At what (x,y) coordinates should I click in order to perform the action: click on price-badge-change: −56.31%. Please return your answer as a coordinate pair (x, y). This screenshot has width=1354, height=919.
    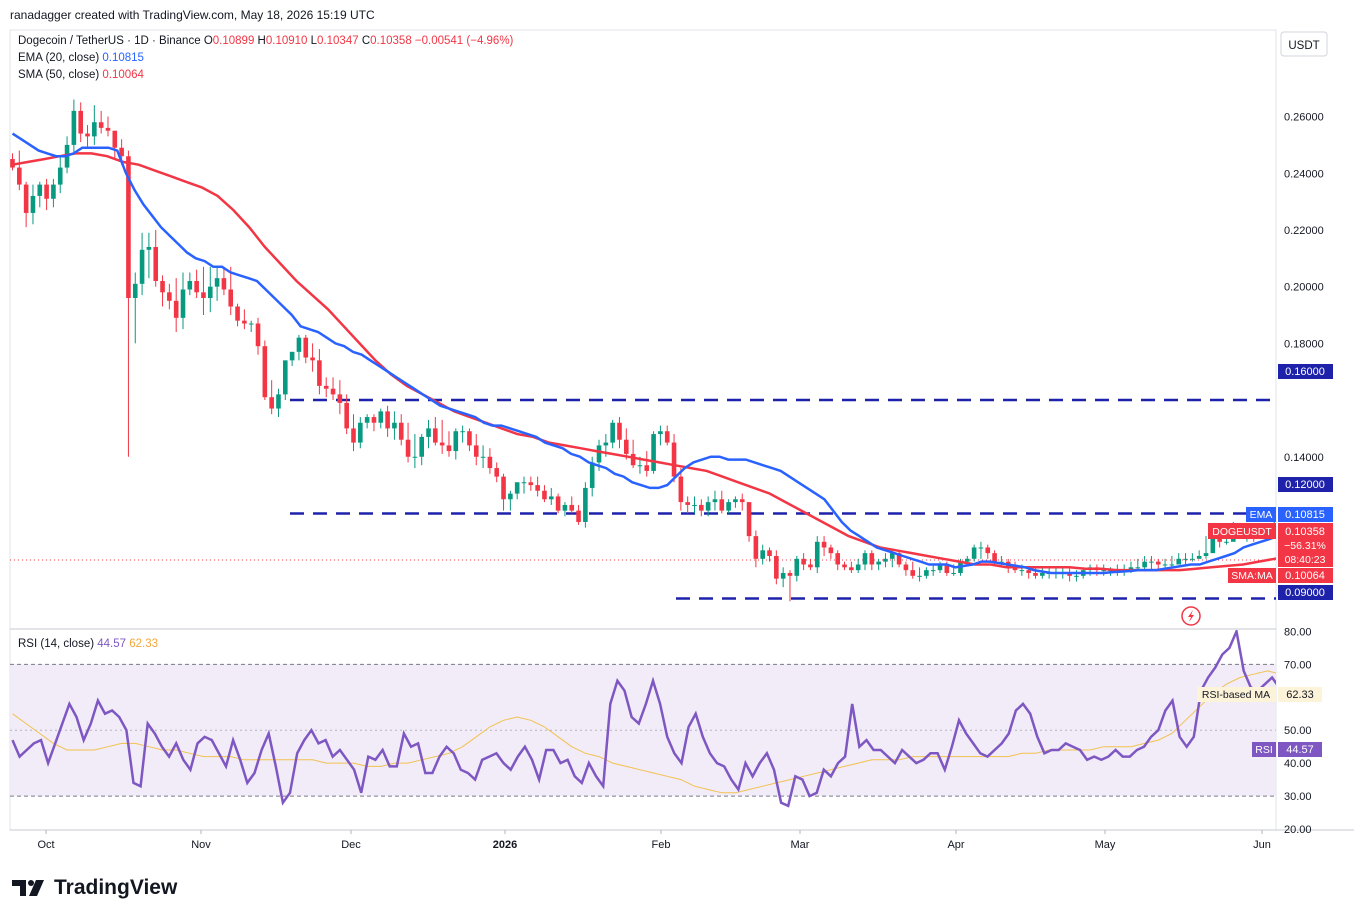
    Looking at the image, I should click on (1305, 546).